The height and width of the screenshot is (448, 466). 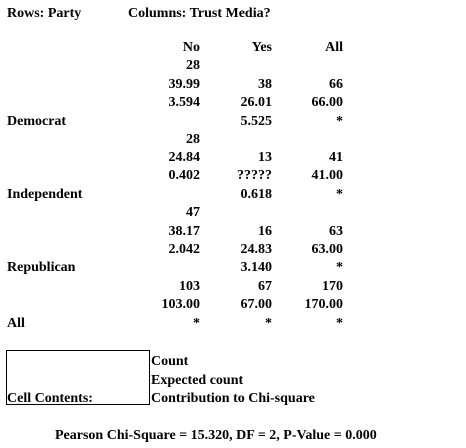 What do you see at coordinates (339, 194) in the screenshot?
I see `cell-independent-all-chisq: *` at bounding box center [339, 194].